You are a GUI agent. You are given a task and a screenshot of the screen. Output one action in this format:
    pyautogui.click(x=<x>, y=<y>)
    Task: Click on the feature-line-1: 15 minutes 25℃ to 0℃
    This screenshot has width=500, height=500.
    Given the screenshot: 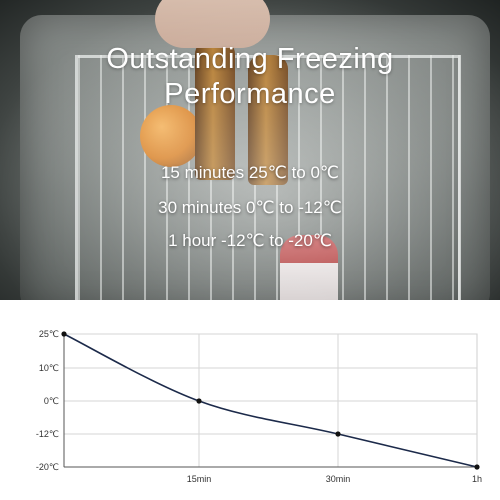 What is the action you would take?
    pyautogui.click(x=250, y=172)
    